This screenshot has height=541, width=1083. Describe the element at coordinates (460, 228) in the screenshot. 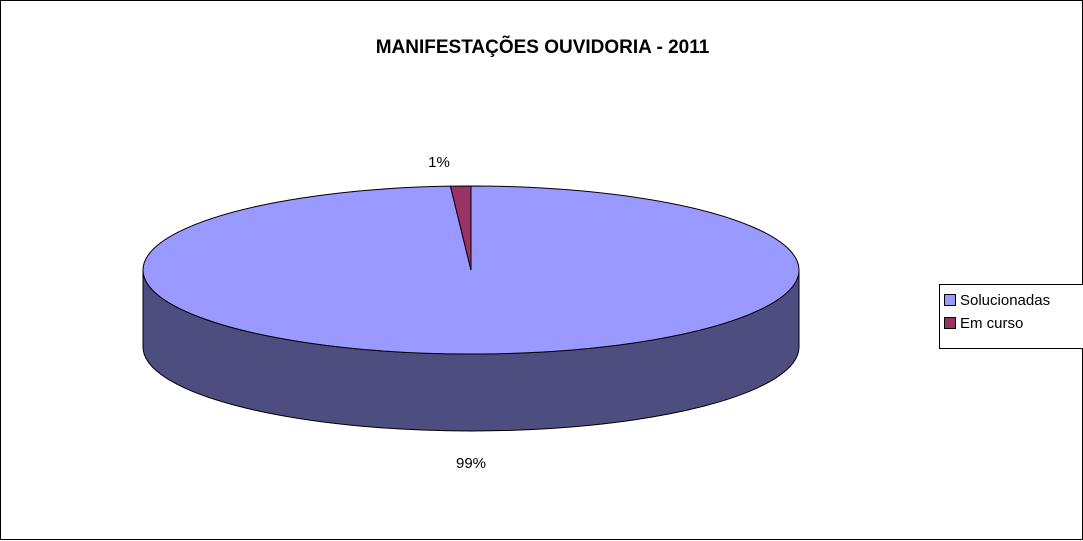

I see `pie-slice-em-curso` at that location.